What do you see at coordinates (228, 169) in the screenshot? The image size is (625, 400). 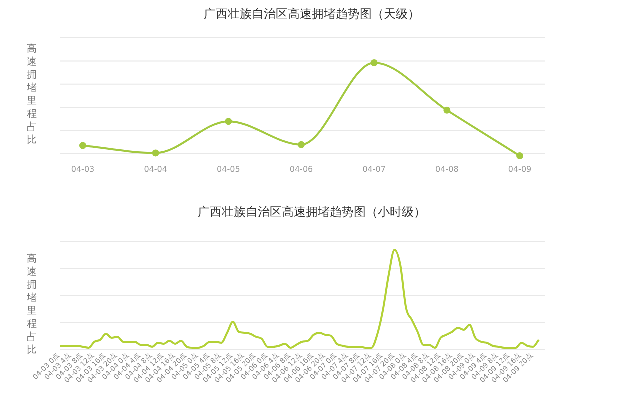 I see `x-tick-label: 04-05` at bounding box center [228, 169].